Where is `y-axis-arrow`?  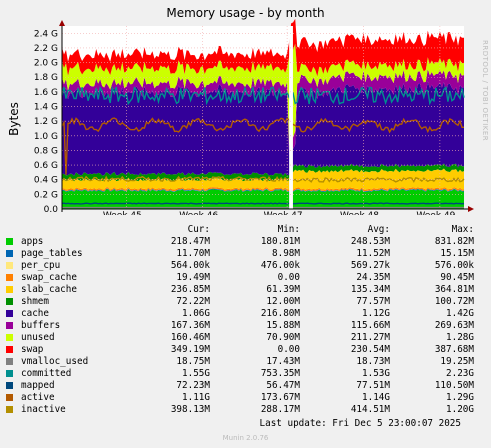
y-axis-arrow is located at coordinates (62, 23).